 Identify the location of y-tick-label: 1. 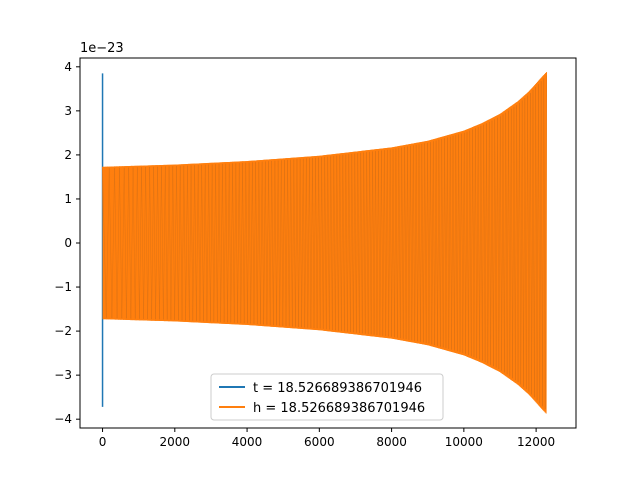
(68, 199).